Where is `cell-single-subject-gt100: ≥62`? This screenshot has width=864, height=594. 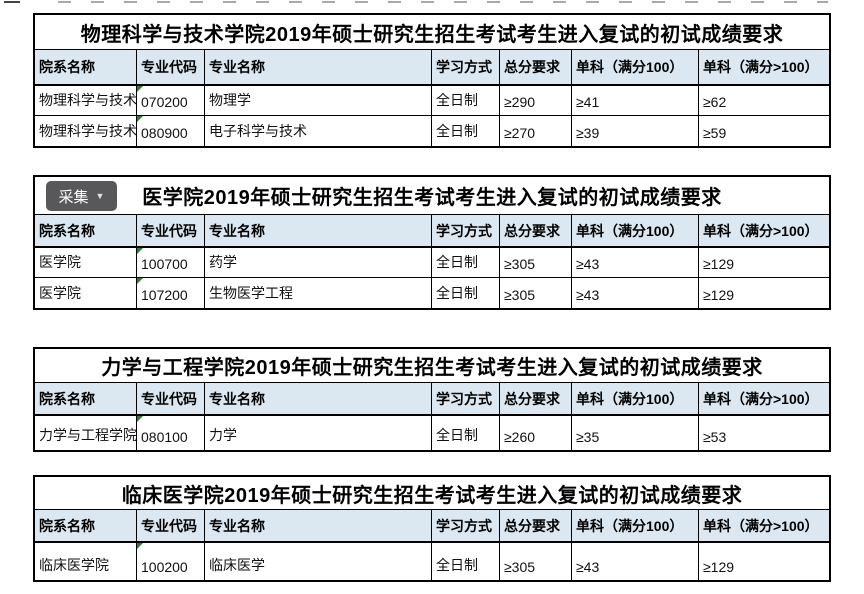 cell-single-subject-gt100: ≥62 is located at coordinates (715, 102).